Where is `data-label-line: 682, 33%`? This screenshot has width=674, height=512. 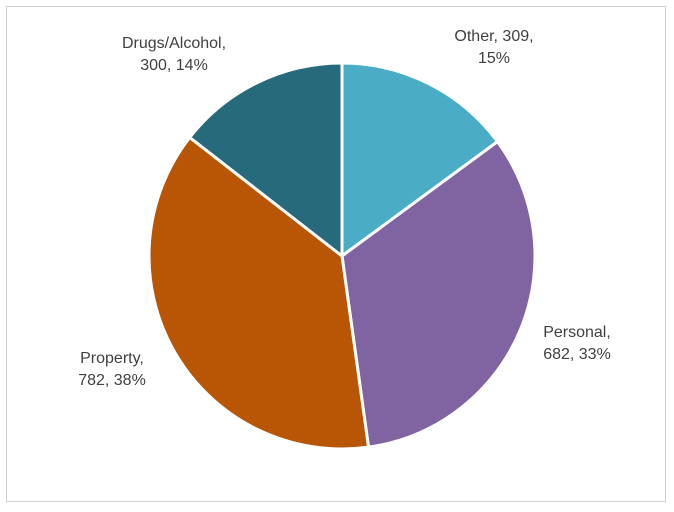 data-label-line: 682, 33% is located at coordinates (577, 354).